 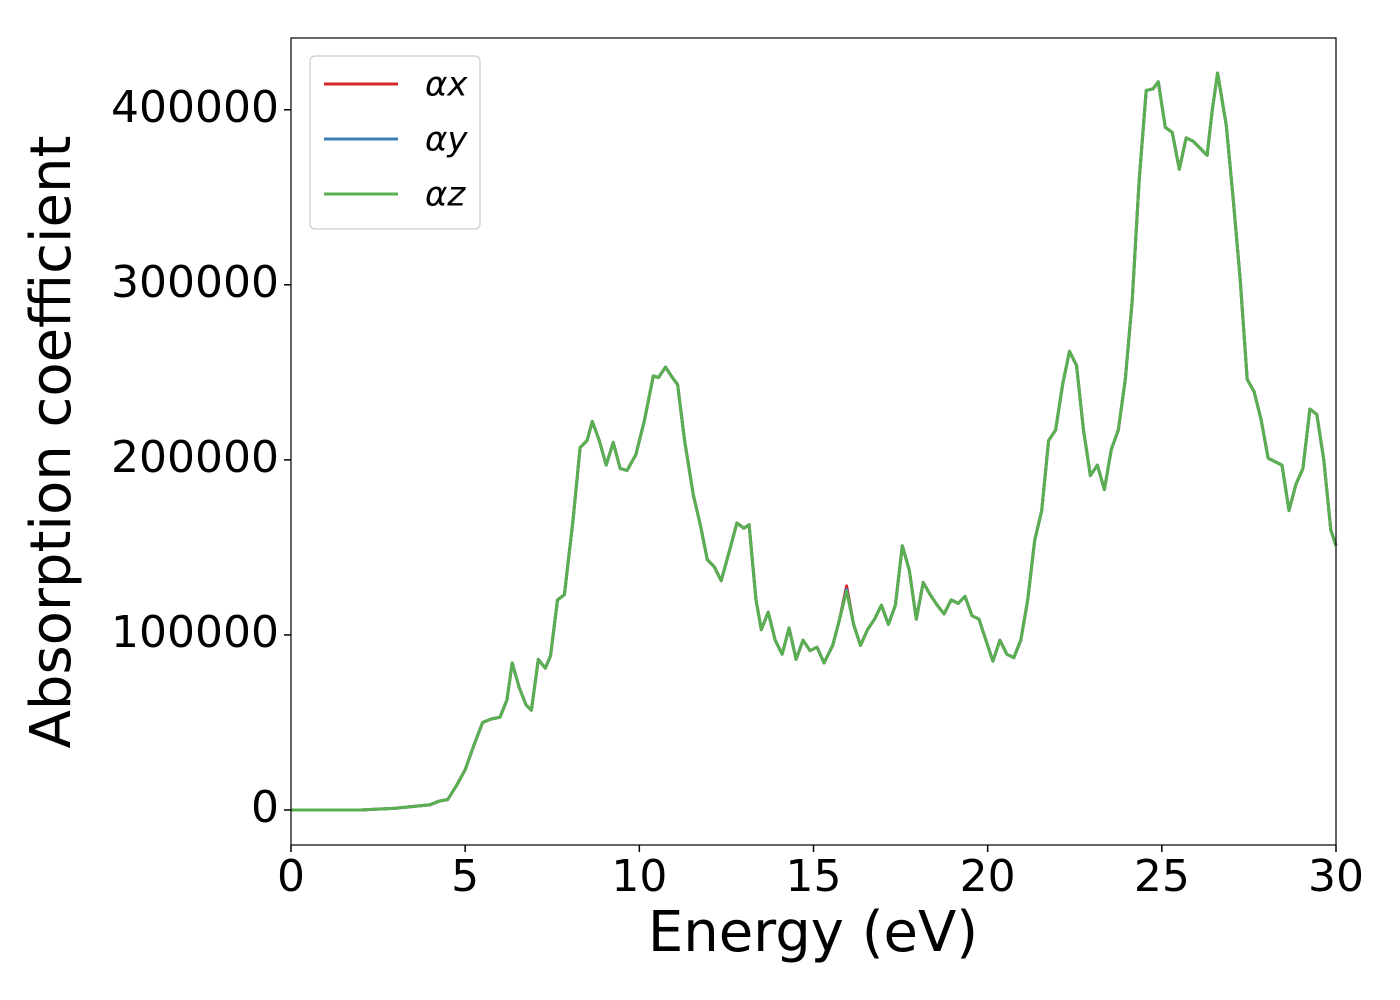 I want to click on x-tick-label: 0, so click(x=291, y=876).